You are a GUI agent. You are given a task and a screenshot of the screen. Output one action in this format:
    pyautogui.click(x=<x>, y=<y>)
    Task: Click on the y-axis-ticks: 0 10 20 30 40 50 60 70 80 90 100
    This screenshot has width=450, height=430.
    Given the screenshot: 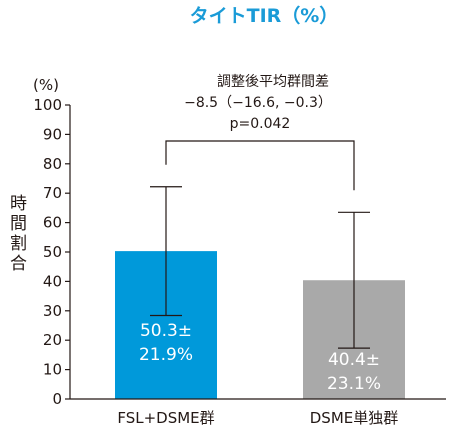 What is the action you would take?
    pyautogui.click(x=51, y=252)
    